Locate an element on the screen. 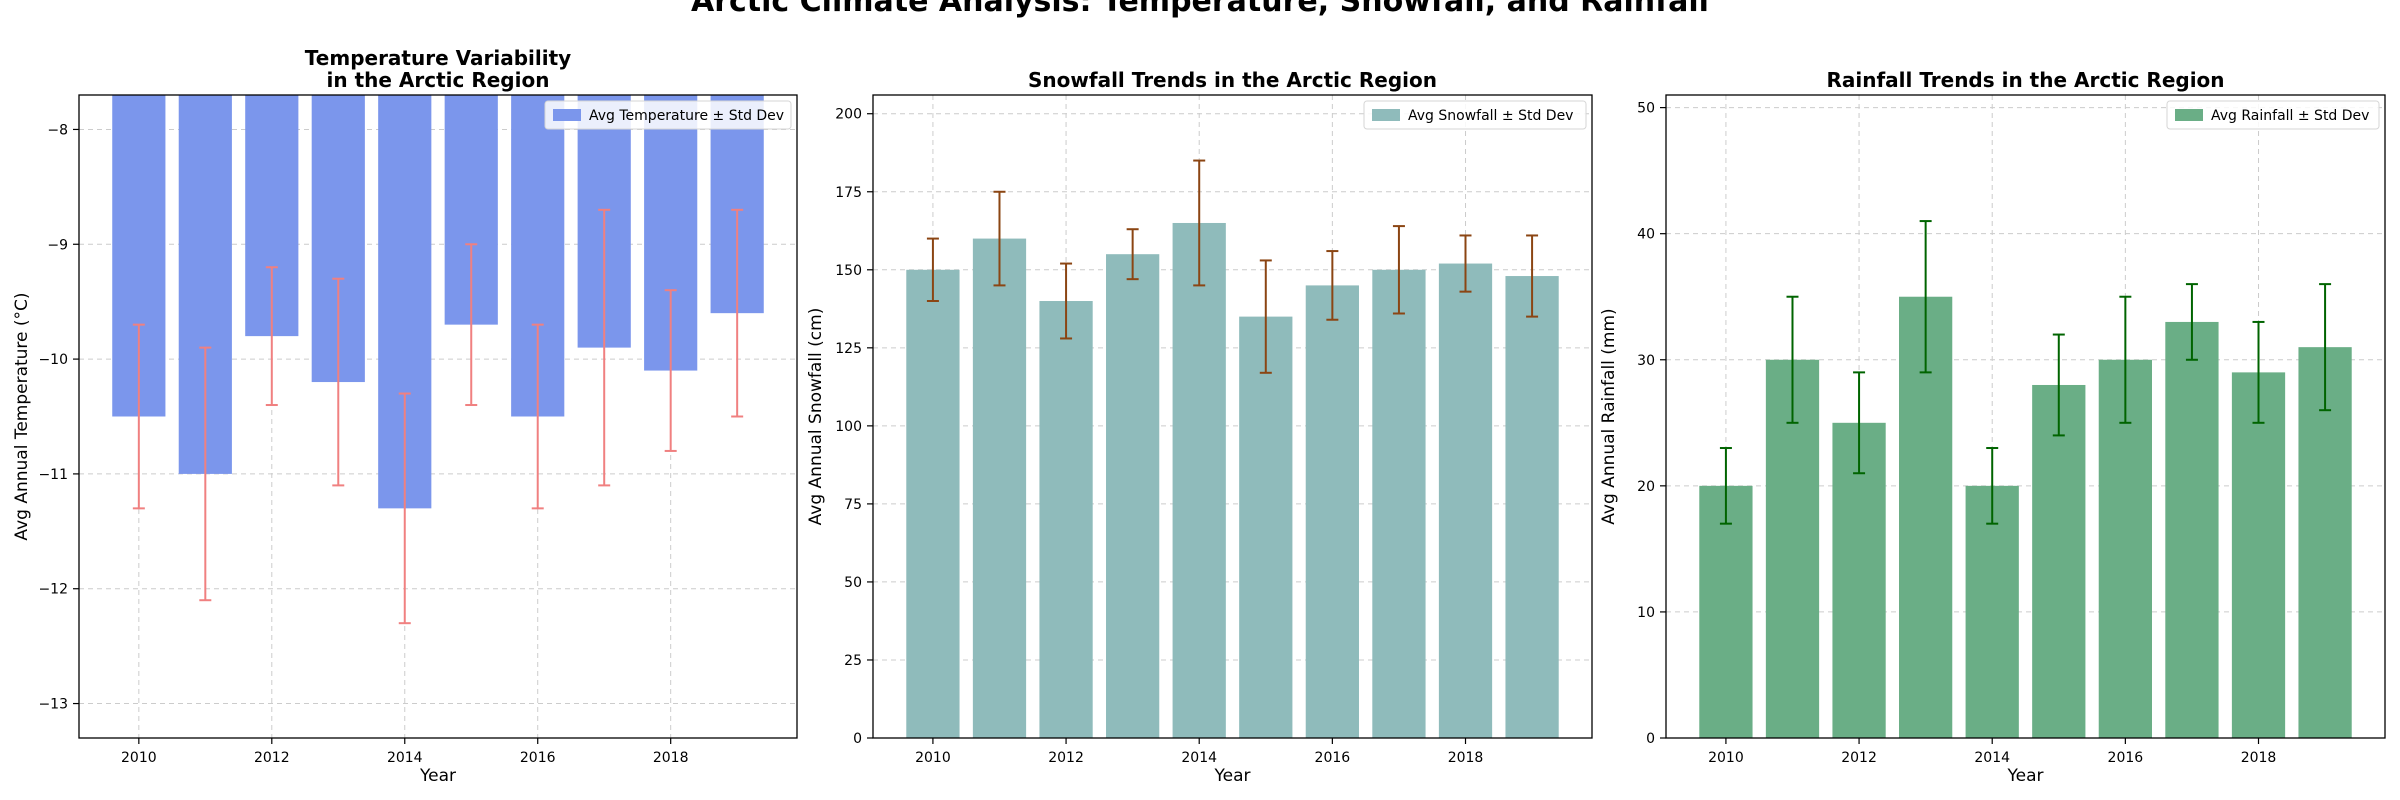  y-tick-label: −8 is located at coordinates (57, 130).